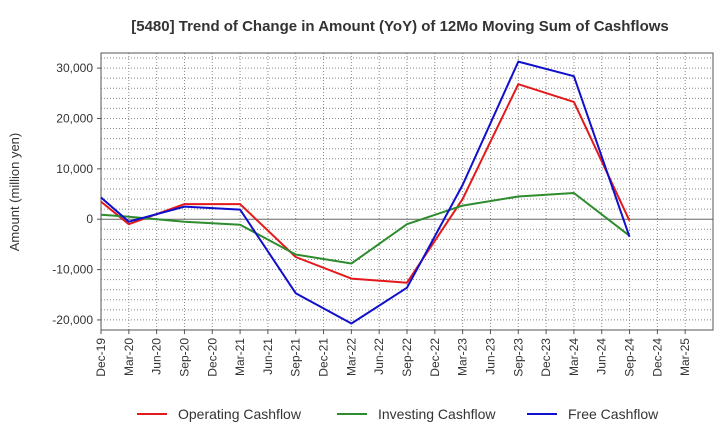 The width and height of the screenshot is (720, 440). Describe the element at coordinates (437, 414) in the screenshot. I see `legend-label: Investing Cashflow` at that location.